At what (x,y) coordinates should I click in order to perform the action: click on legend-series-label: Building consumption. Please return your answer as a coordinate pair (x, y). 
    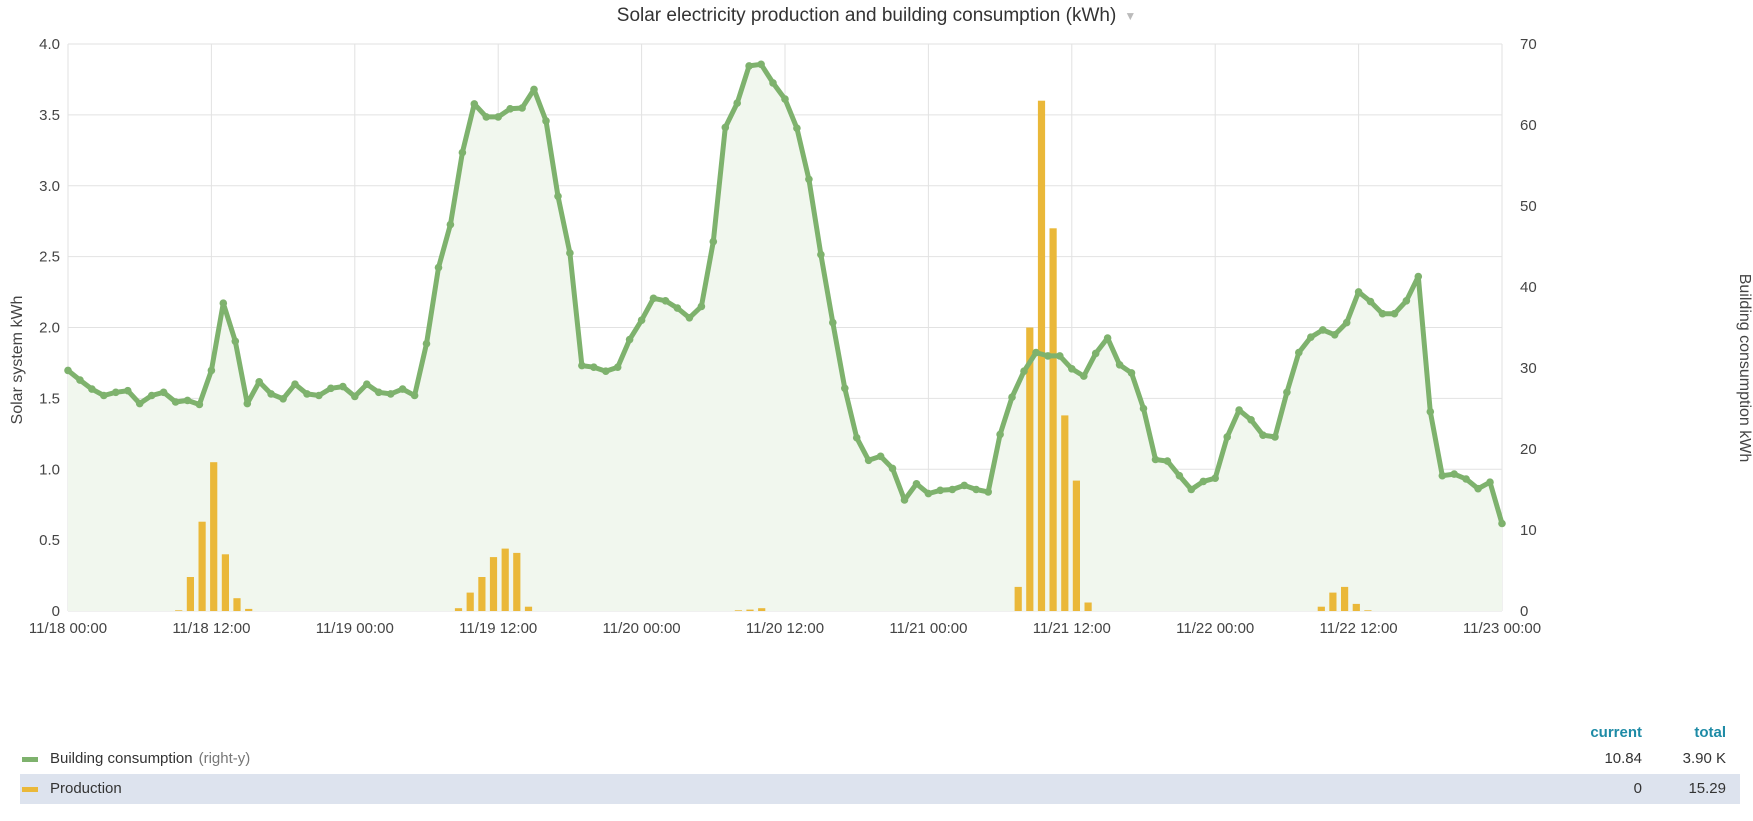
    Looking at the image, I should click on (121, 758).